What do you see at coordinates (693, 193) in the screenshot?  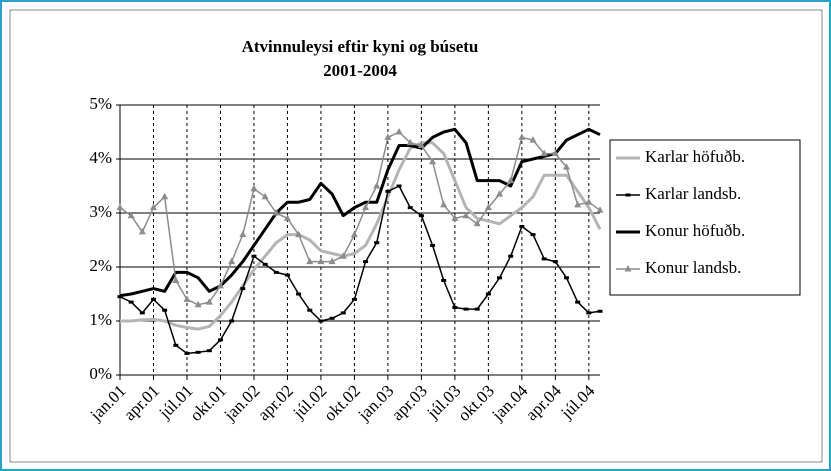 I see `legend-label: Karlar landsb.` at bounding box center [693, 193].